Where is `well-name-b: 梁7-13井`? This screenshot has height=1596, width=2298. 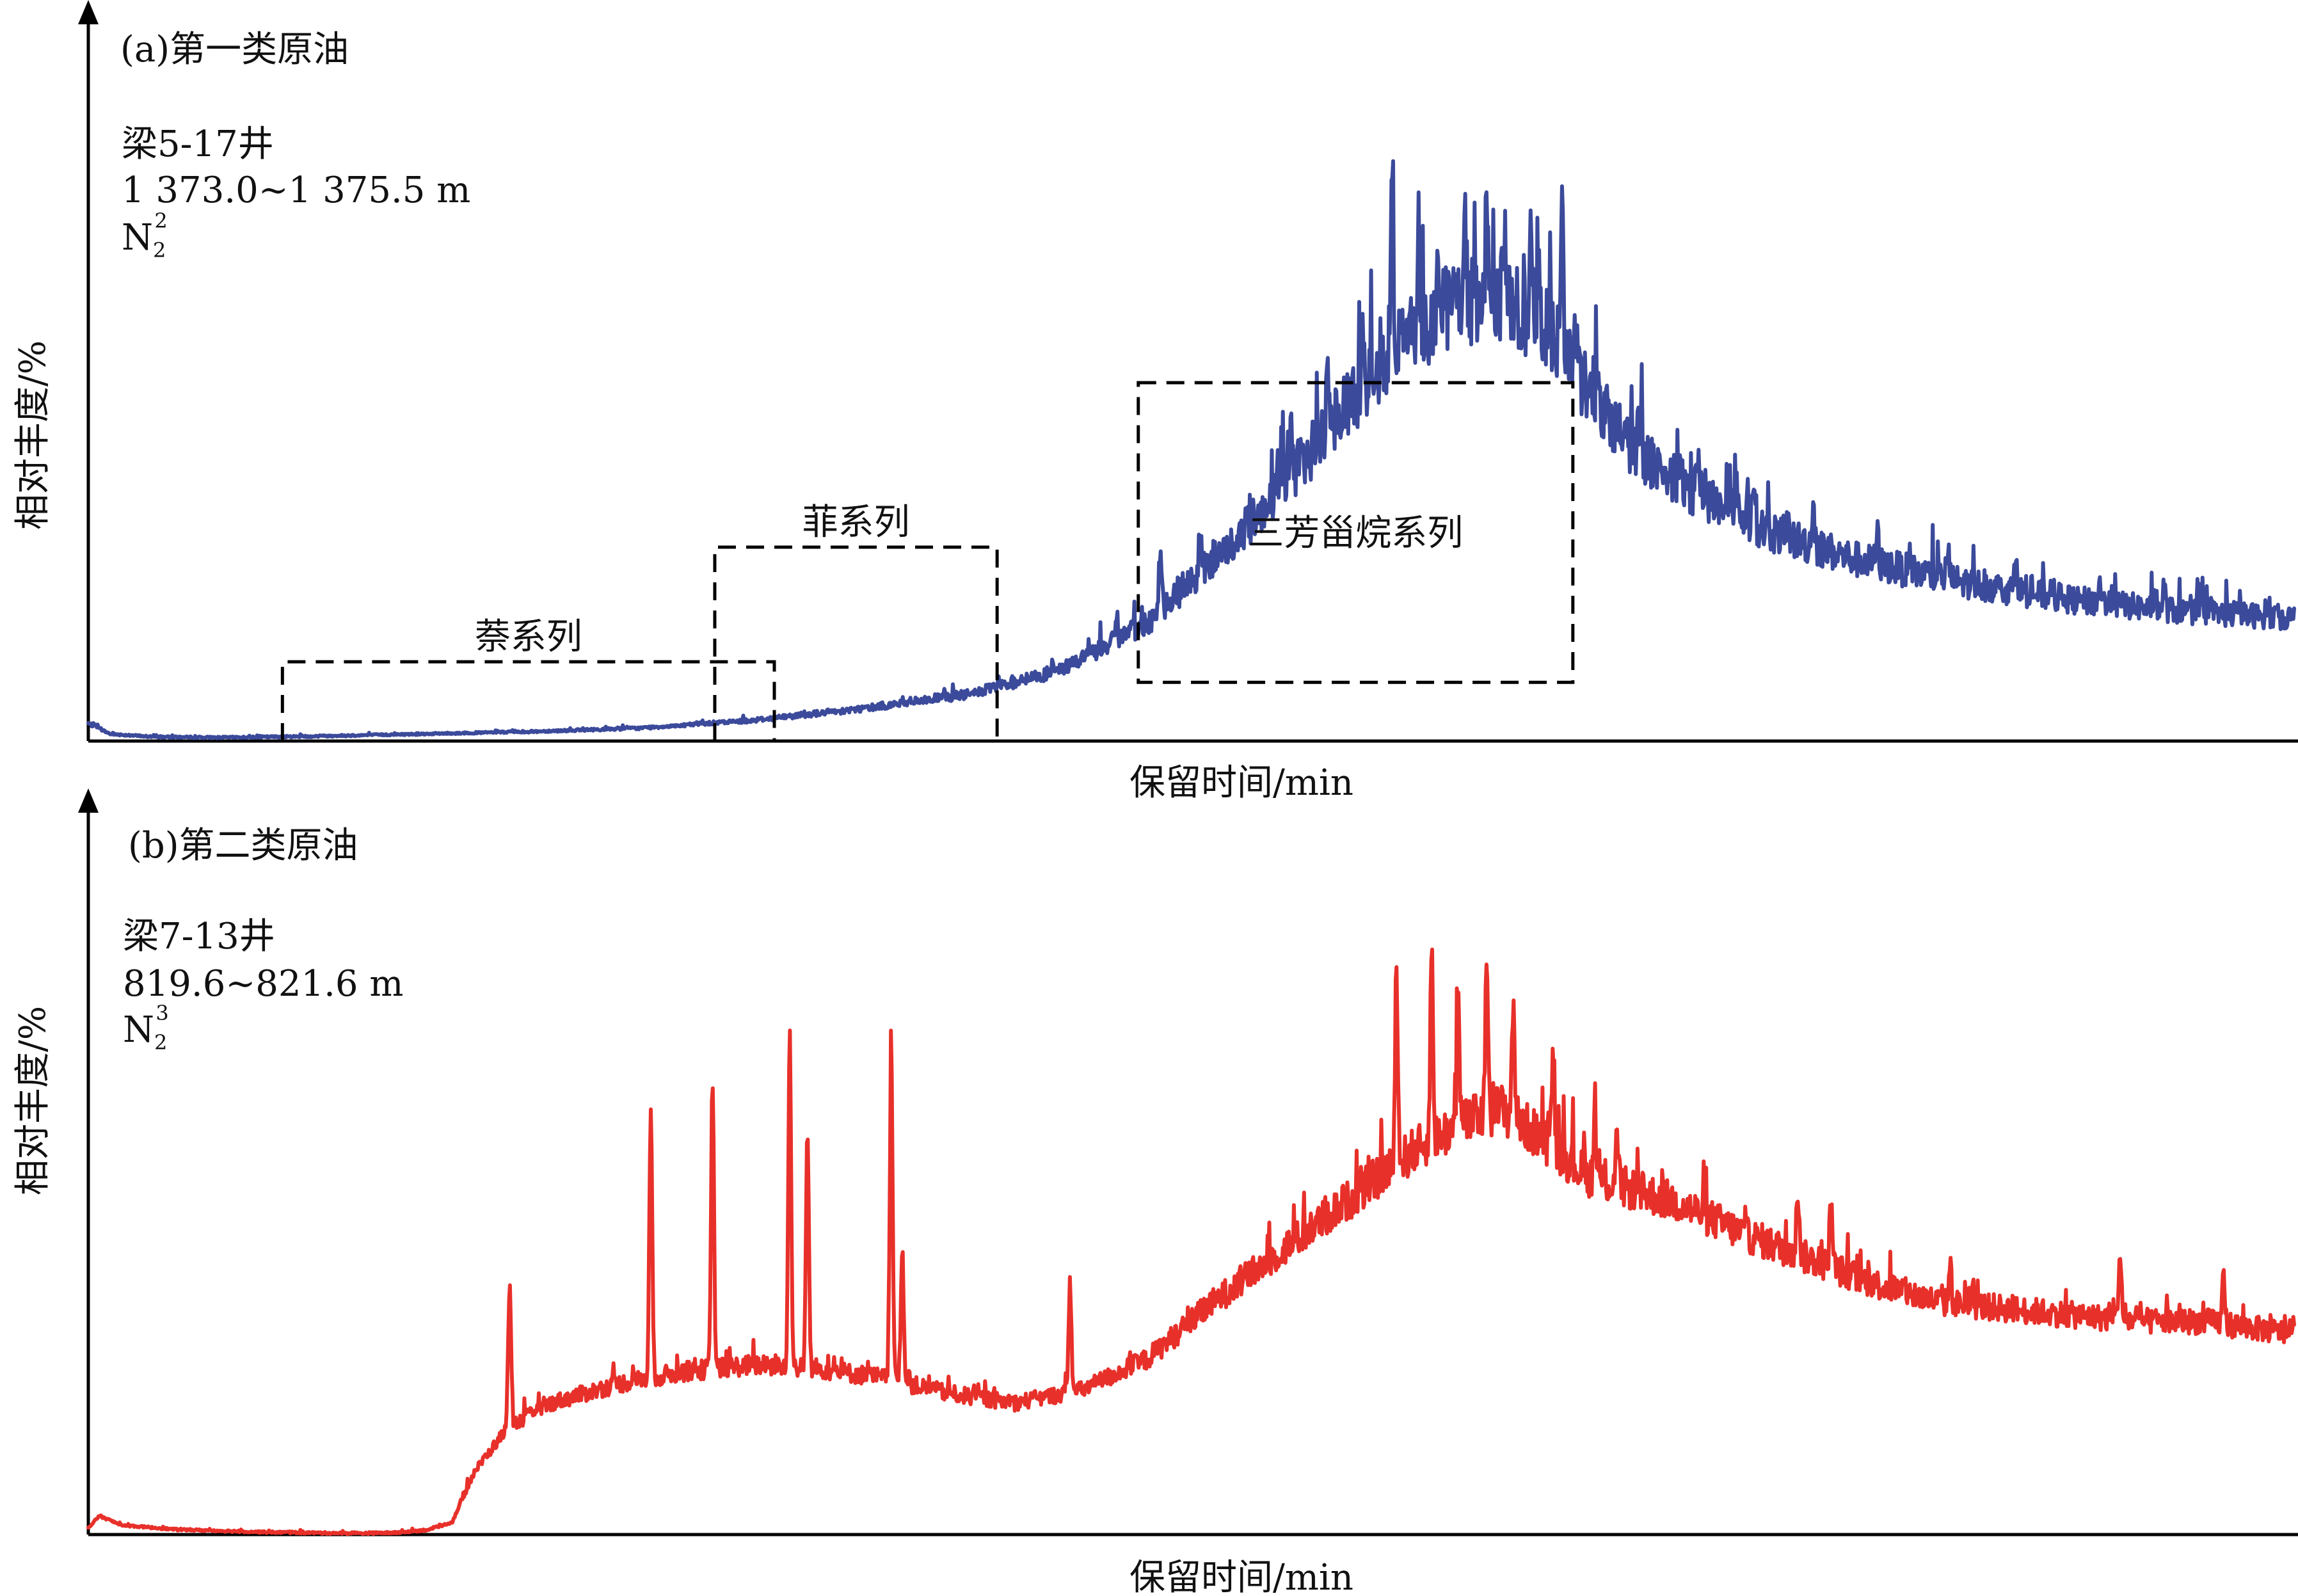
well-name-b: 梁7-13井 is located at coordinates (199, 936).